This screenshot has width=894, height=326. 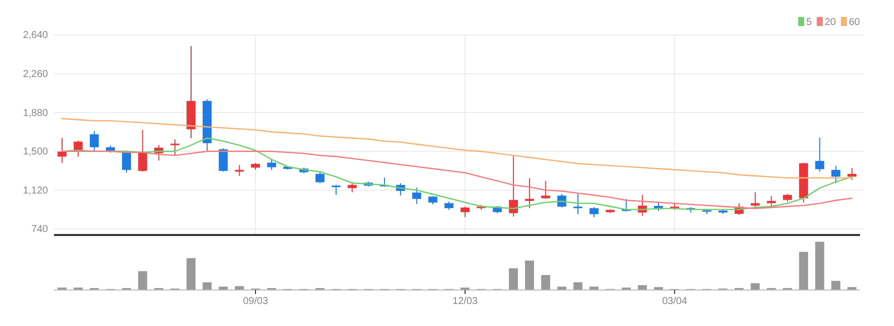 What do you see at coordinates (35, 152) in the screenshot?
I see `y-tick-label: 1,500` at bounding box center [35, 152].